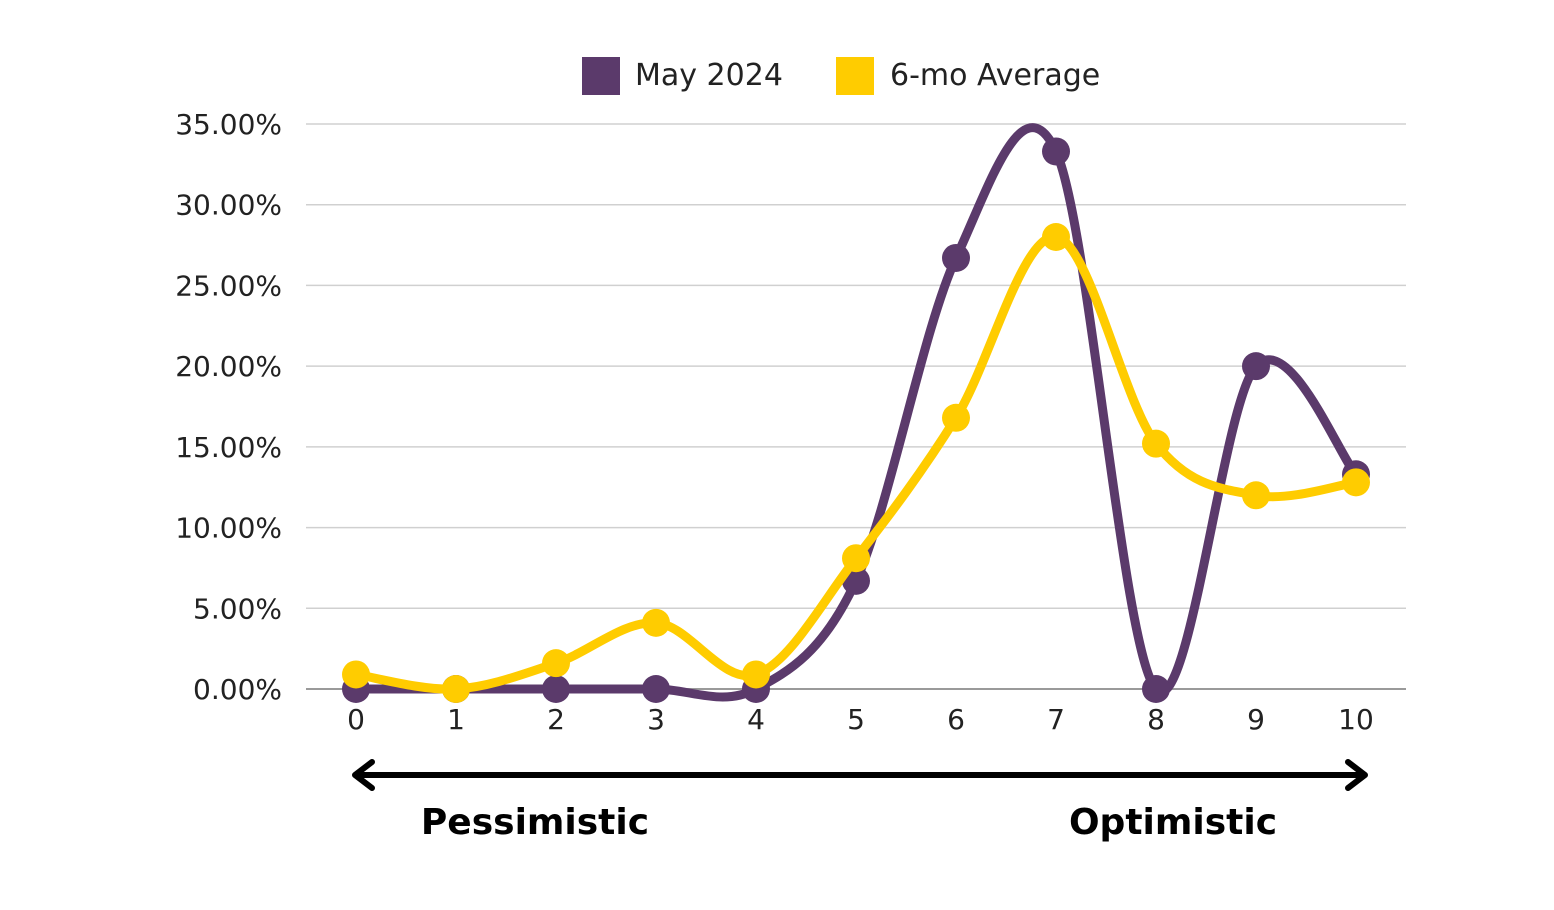  What do you see at coordinates (860, 801) in the screenshot?
I see `scale-annotation: Pessimistic Optimistic` at bounding box center [860, 801].